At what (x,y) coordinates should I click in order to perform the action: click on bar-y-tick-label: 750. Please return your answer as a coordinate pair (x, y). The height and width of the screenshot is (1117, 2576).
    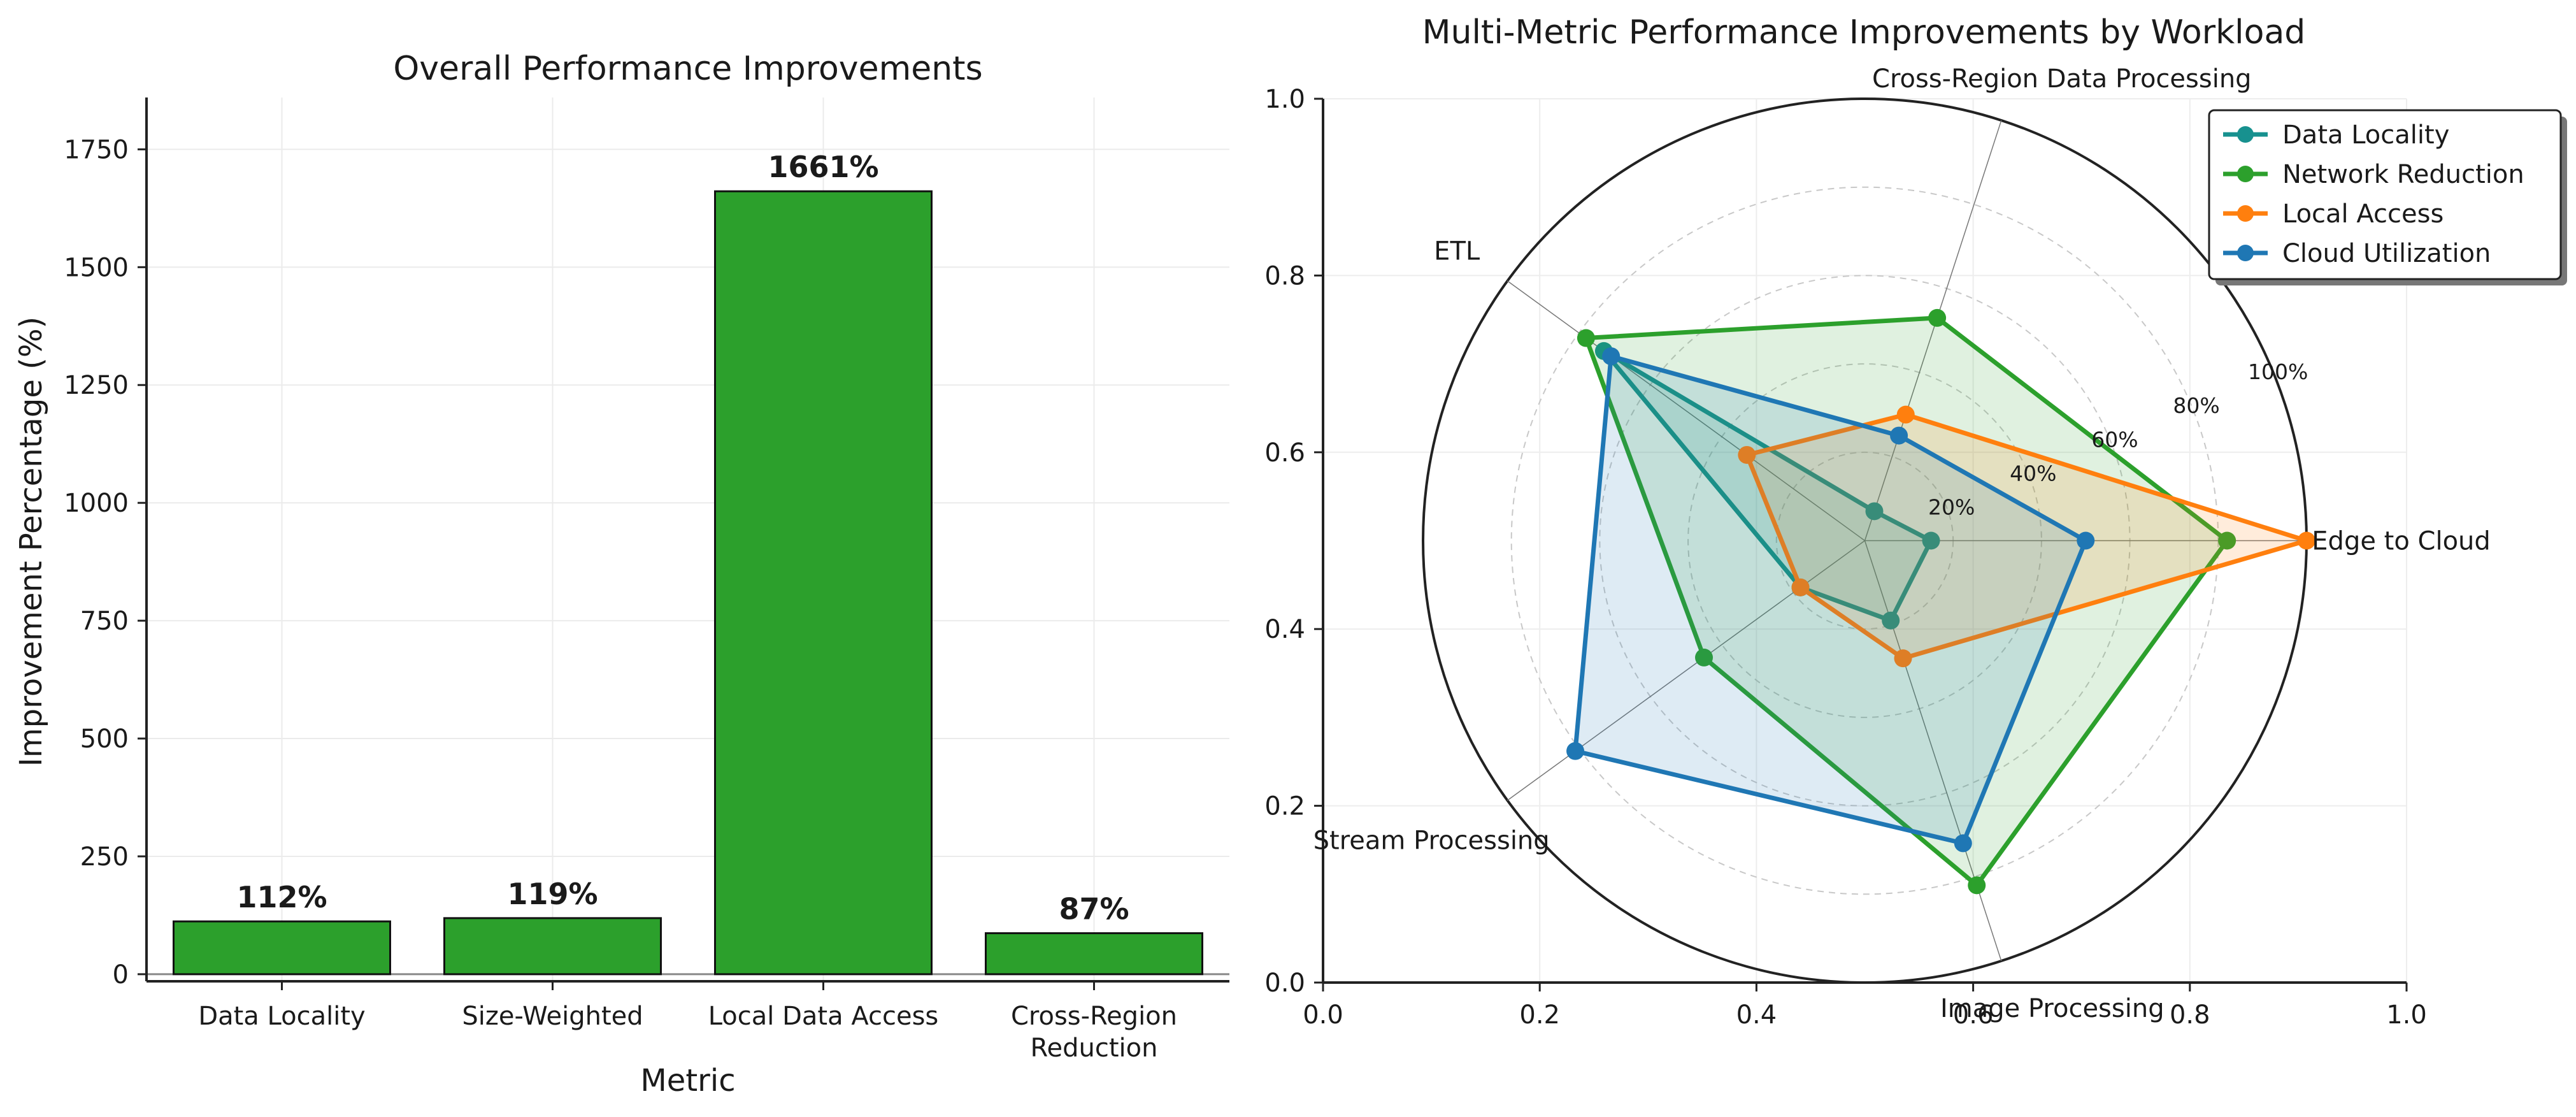
    Looking at the image, I should click on (104, 621).